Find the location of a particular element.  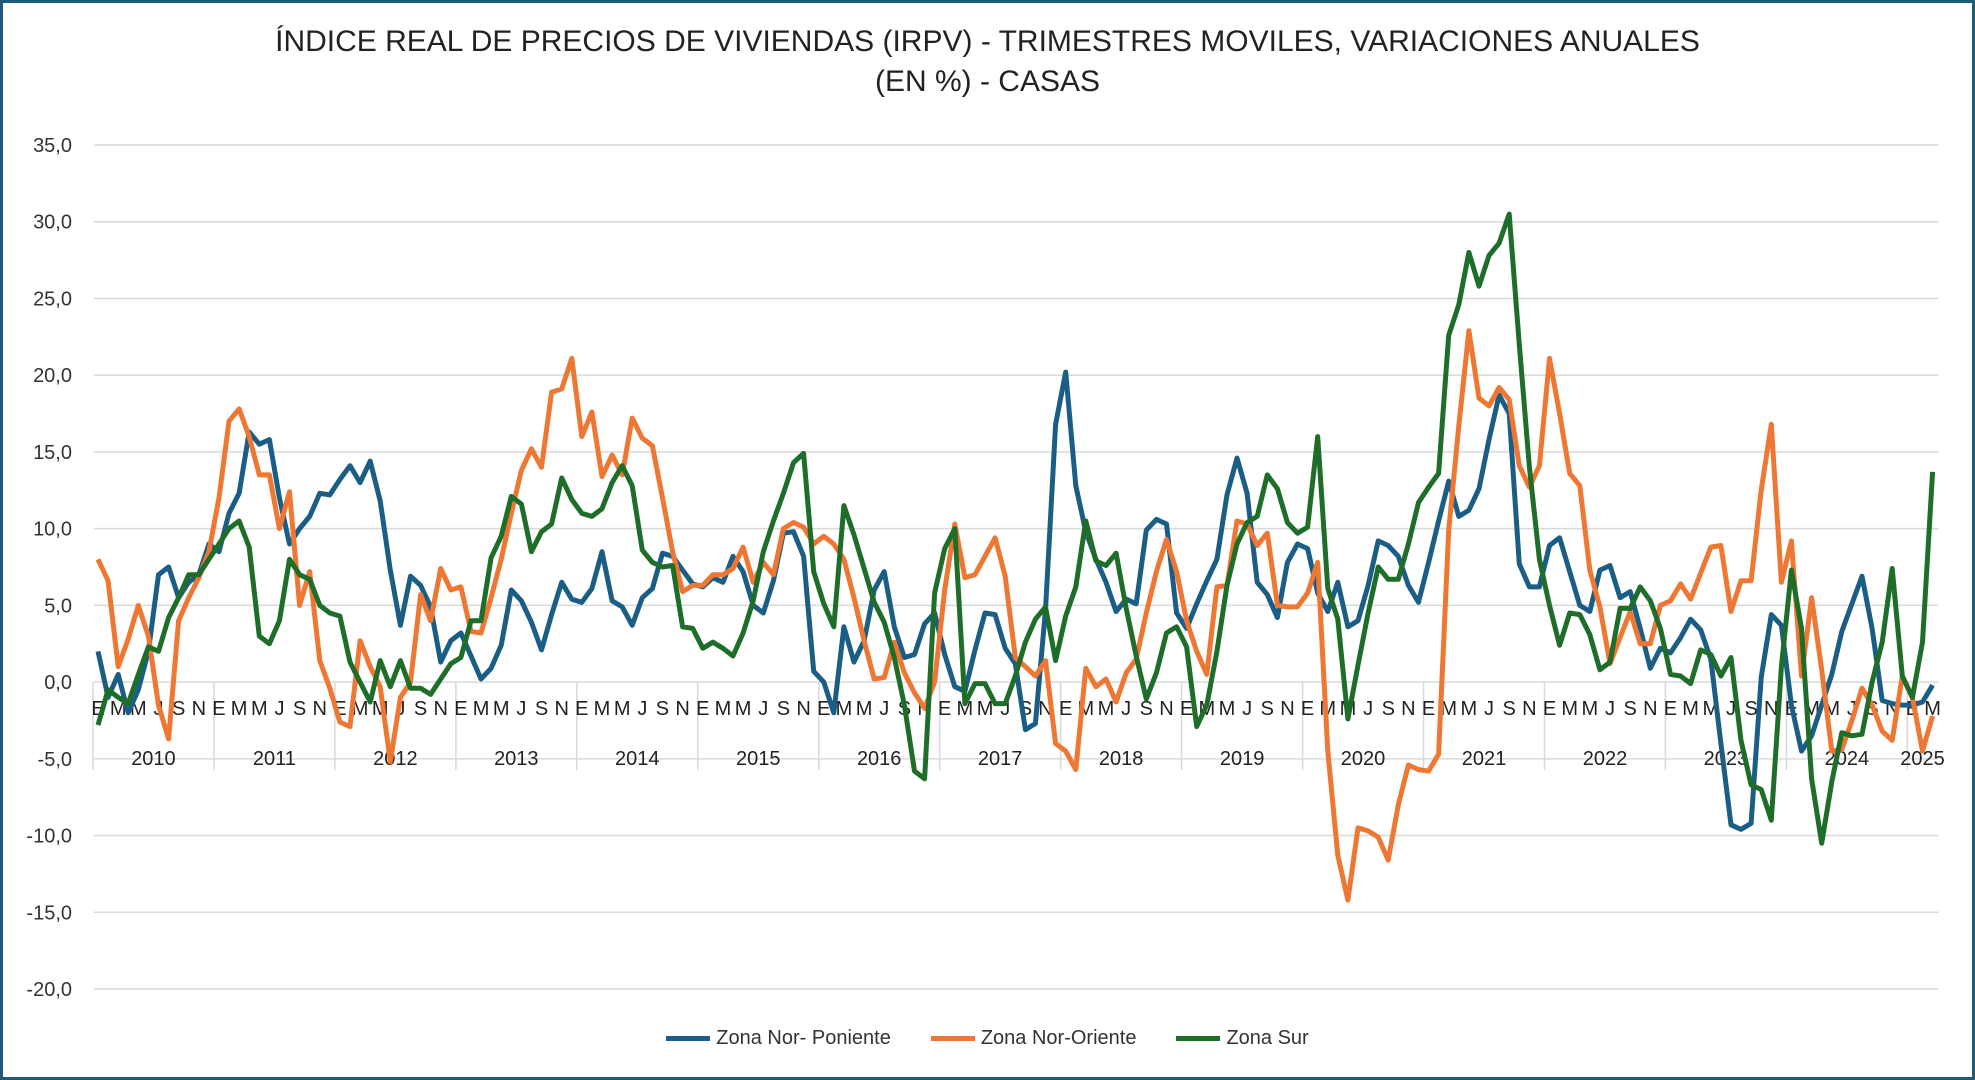

y-tick-label: 20,0 is located at coordinates (52, 376).